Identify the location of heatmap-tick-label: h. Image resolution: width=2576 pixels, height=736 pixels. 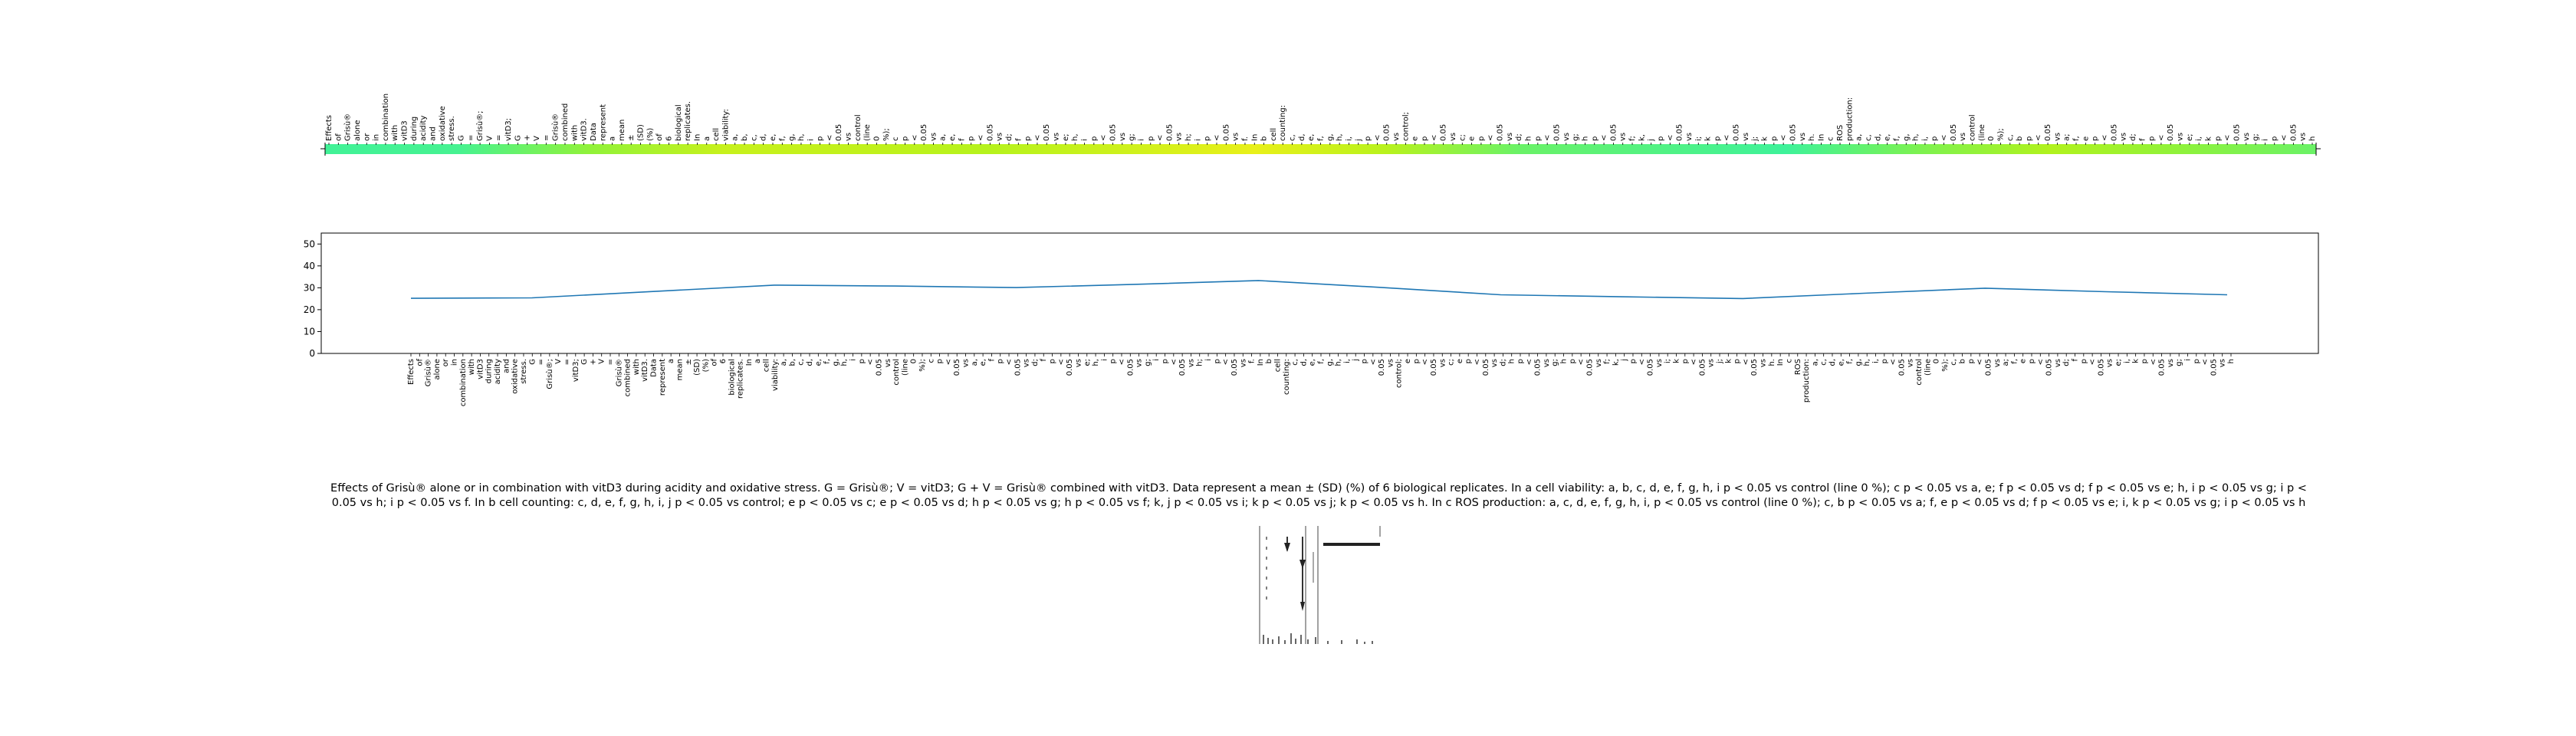
(2312, 138).